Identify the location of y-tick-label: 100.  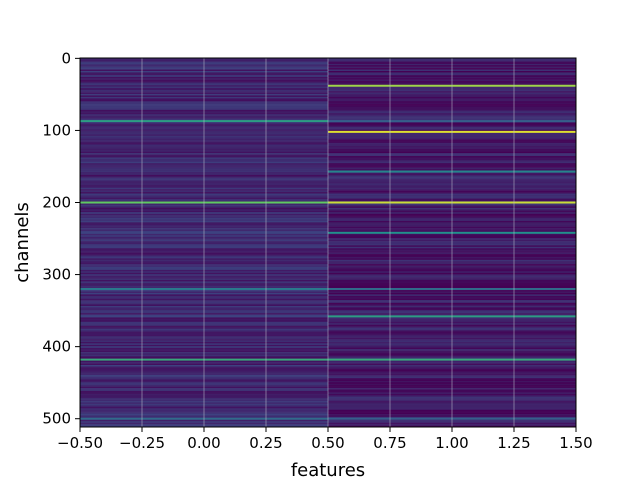
(56, 130).